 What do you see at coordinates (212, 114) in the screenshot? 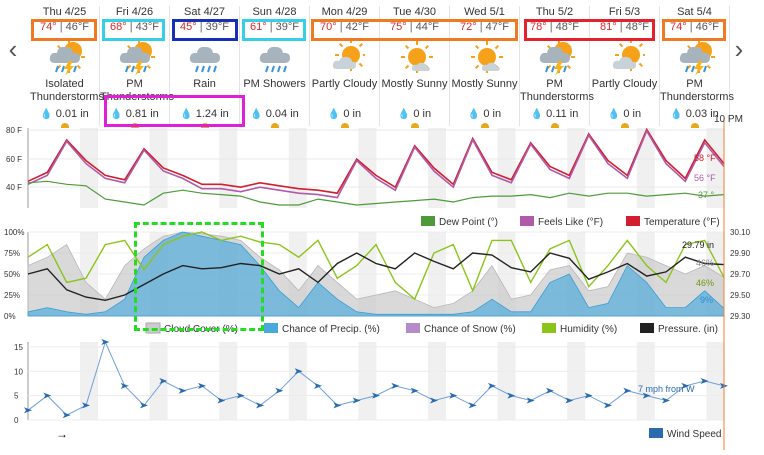
I see `precip-value: 1.24 in` at bounding box center [212, 114].